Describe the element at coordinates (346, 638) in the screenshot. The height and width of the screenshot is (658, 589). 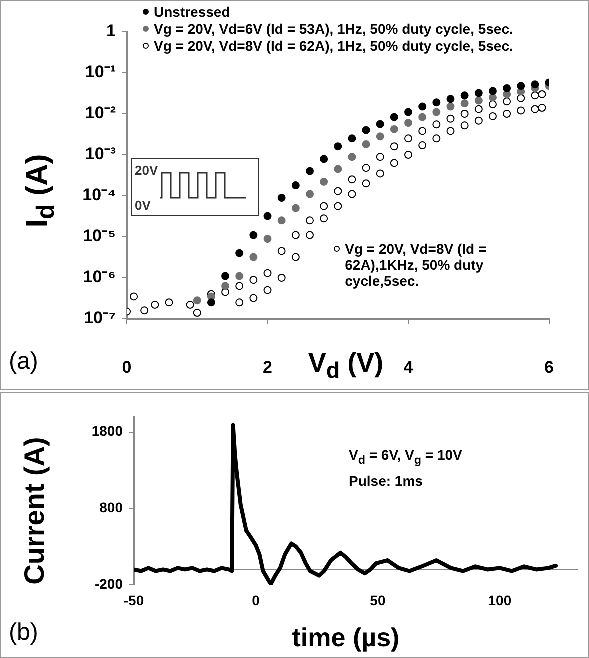
I see `x-axis-title: time (µs)` at that location.